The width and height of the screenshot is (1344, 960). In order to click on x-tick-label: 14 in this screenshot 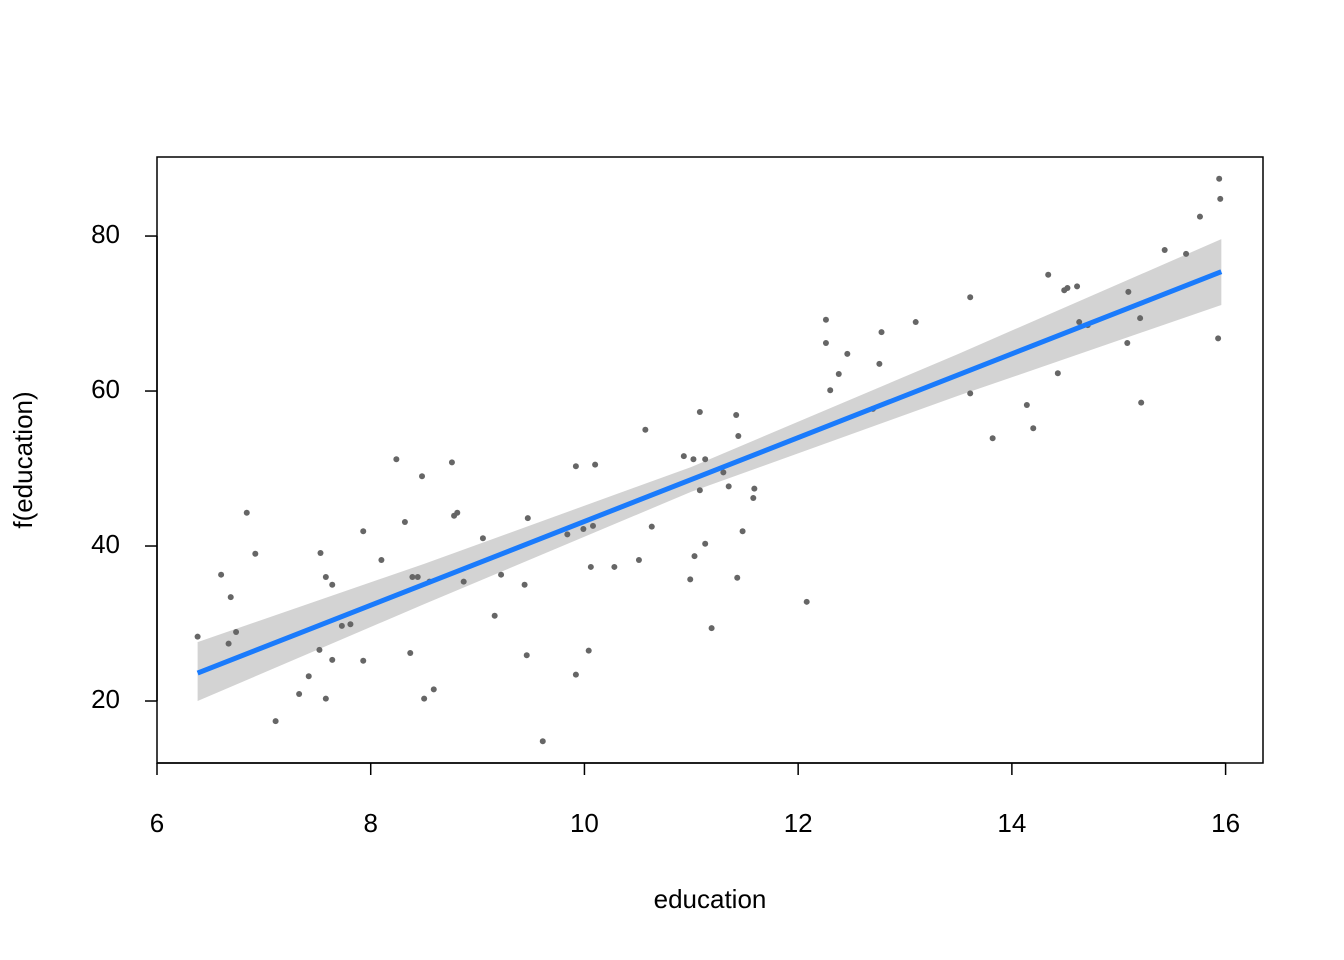, I will do `click(1011, 823)`.